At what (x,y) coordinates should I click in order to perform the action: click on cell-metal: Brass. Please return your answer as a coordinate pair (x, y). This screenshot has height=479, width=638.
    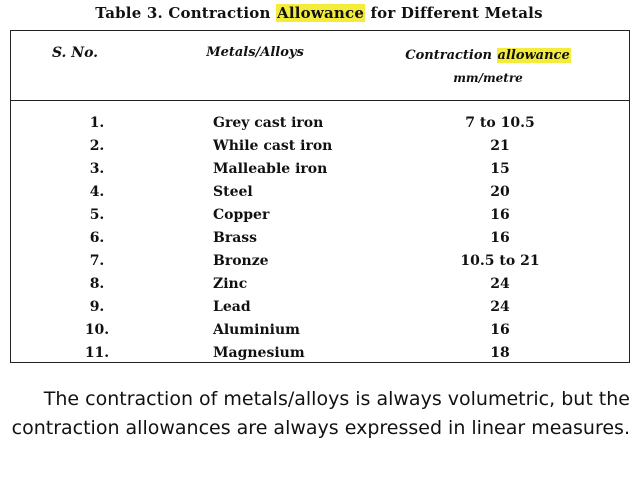
    Looking at the image, I should click on (235, 238).